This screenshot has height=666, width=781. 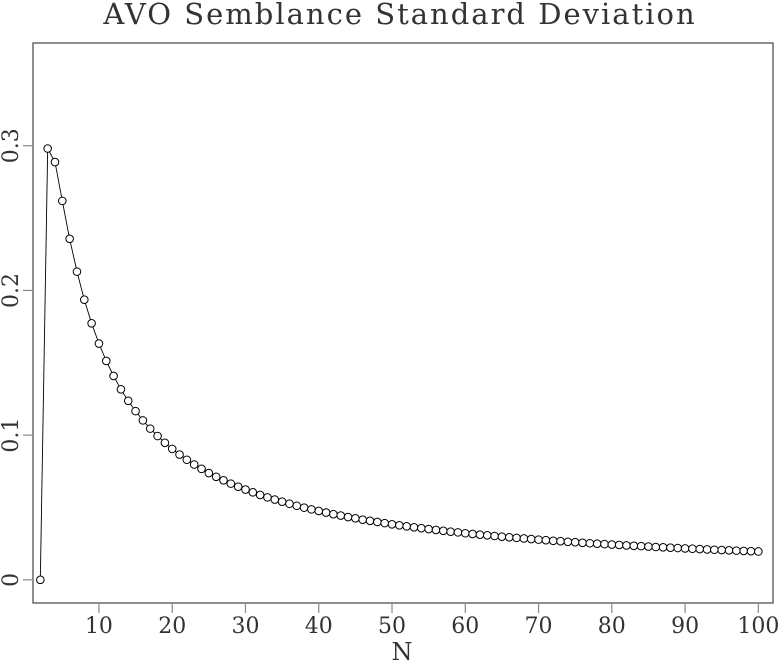 I want to click on y-tick-label: 0.3, so click(x=12, y=145).